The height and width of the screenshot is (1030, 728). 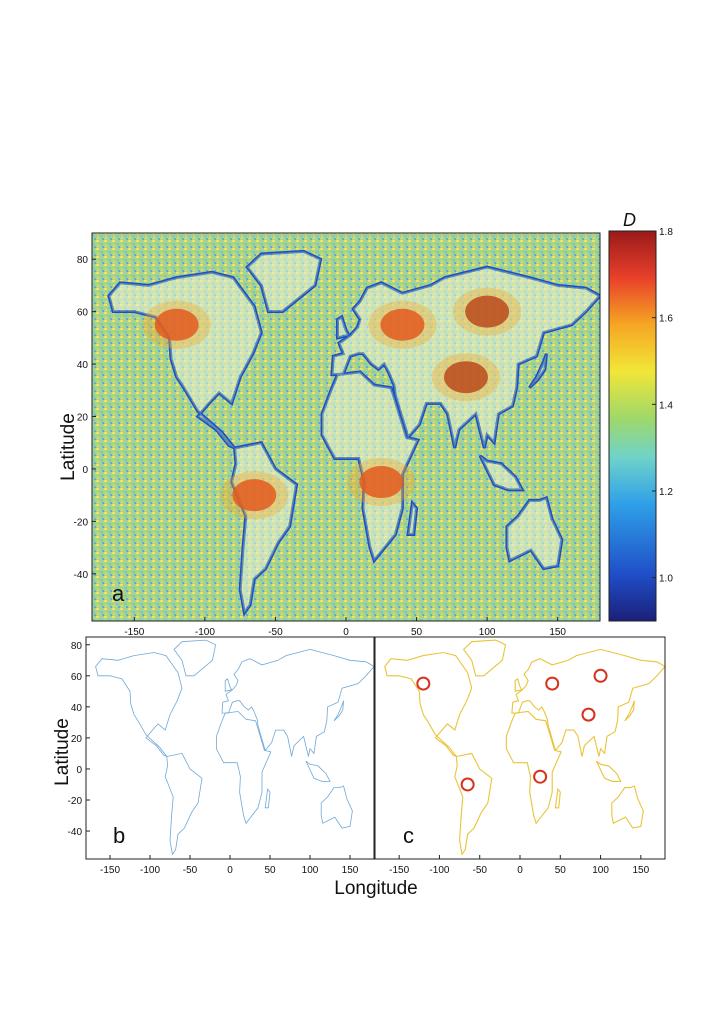 What do you see at coordinates (666, 232) in the screenshot?
I see `colorbar-tick-label: 1.8` at bounding box center [666, 232].